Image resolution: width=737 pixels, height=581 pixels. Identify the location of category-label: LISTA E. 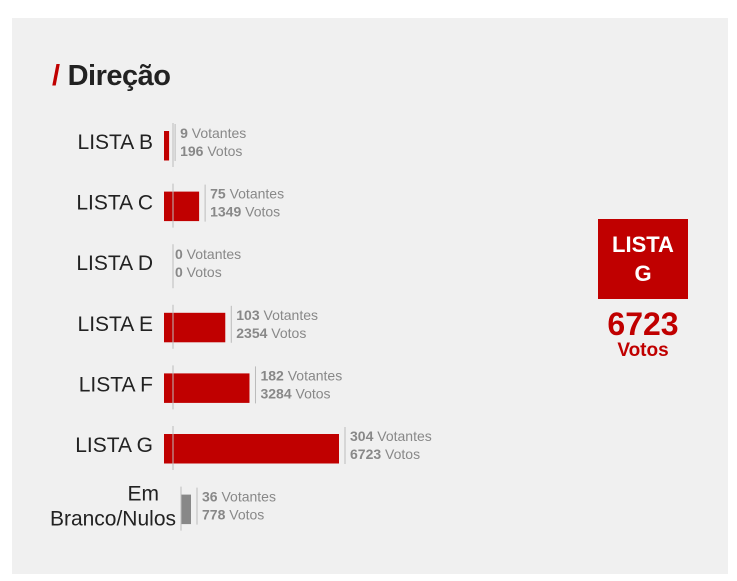
(115, 324).